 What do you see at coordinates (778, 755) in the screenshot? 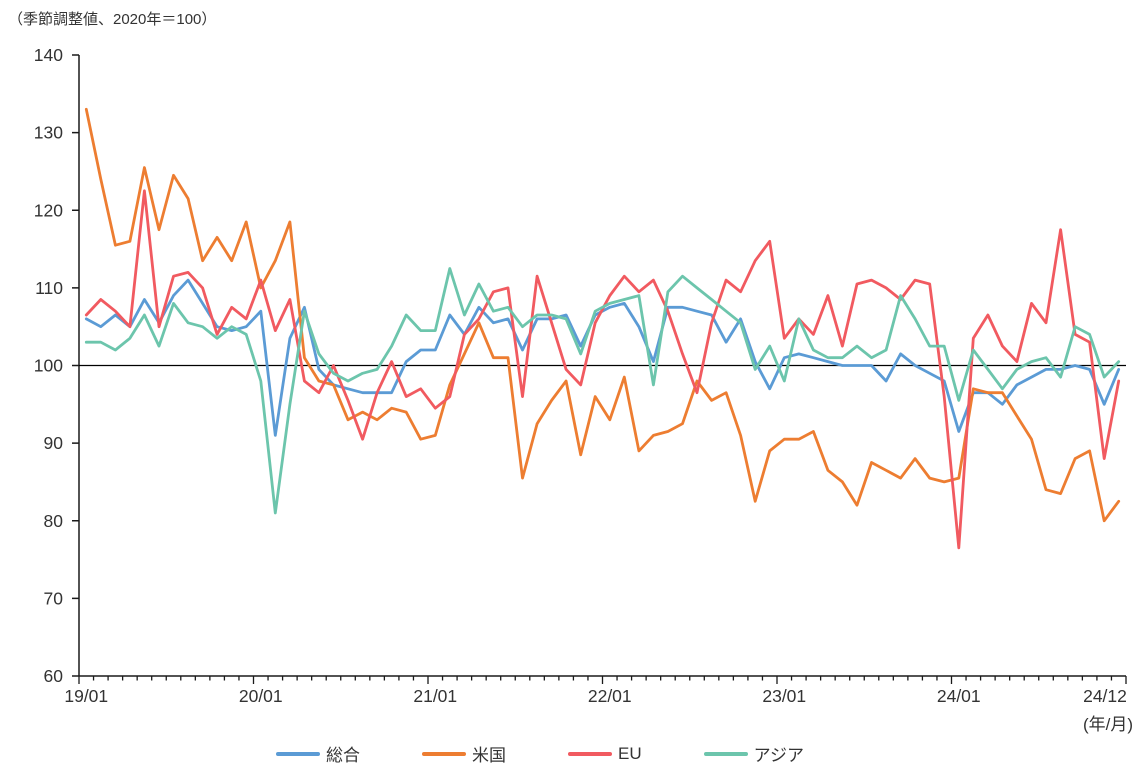
I see `legend-label-asia: アジア` at bounding box center [778, 755].